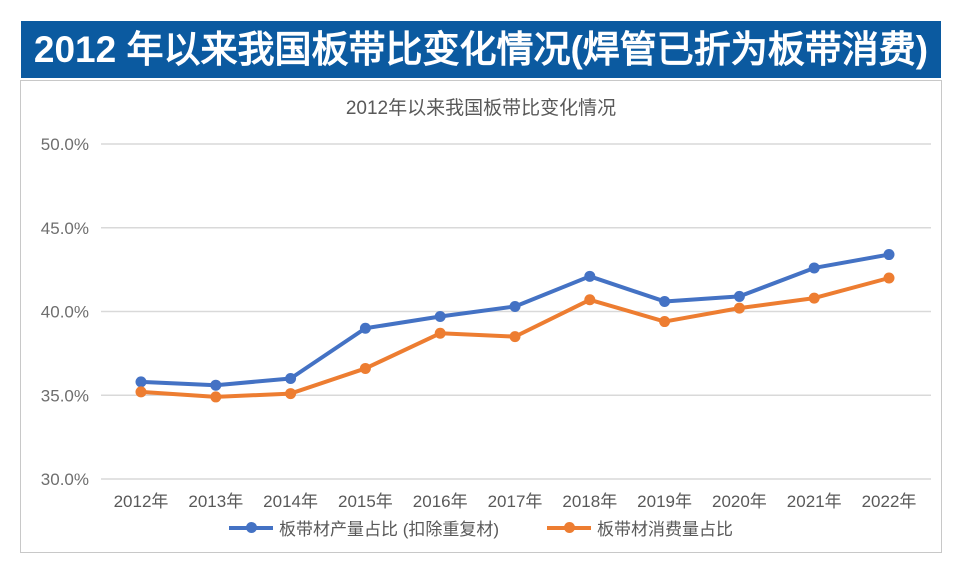 This screenshot has height=573, width=959. What do you see at coordinates (889, 501) in the screenshot?
I see `x-axis-tick-label: 2022年` at bounding box center [889, 501].